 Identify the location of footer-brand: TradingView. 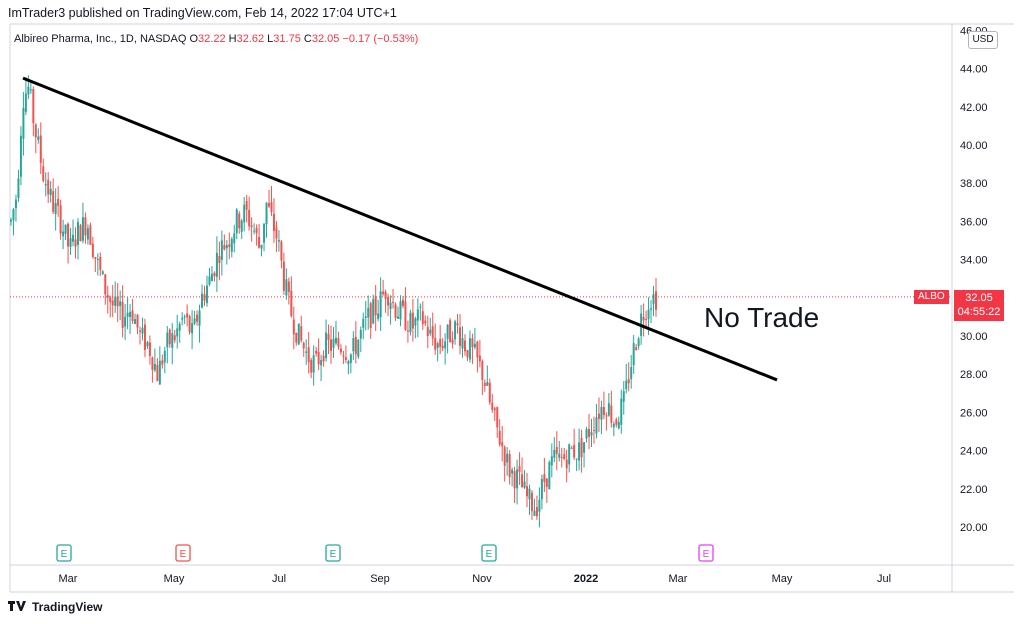
(55, 607).